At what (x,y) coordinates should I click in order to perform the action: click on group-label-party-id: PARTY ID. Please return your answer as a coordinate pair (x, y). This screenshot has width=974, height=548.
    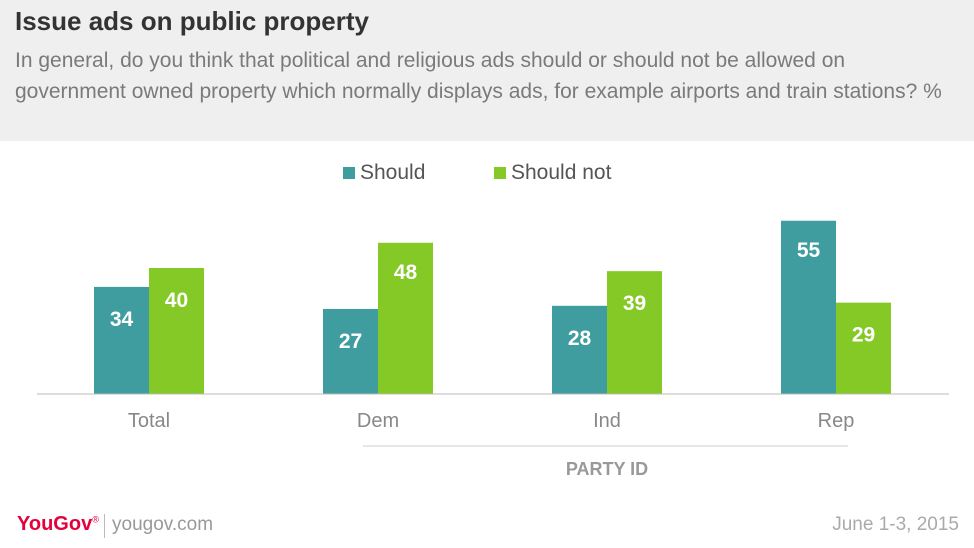
    Looking at the image, I should click on (607, 469).